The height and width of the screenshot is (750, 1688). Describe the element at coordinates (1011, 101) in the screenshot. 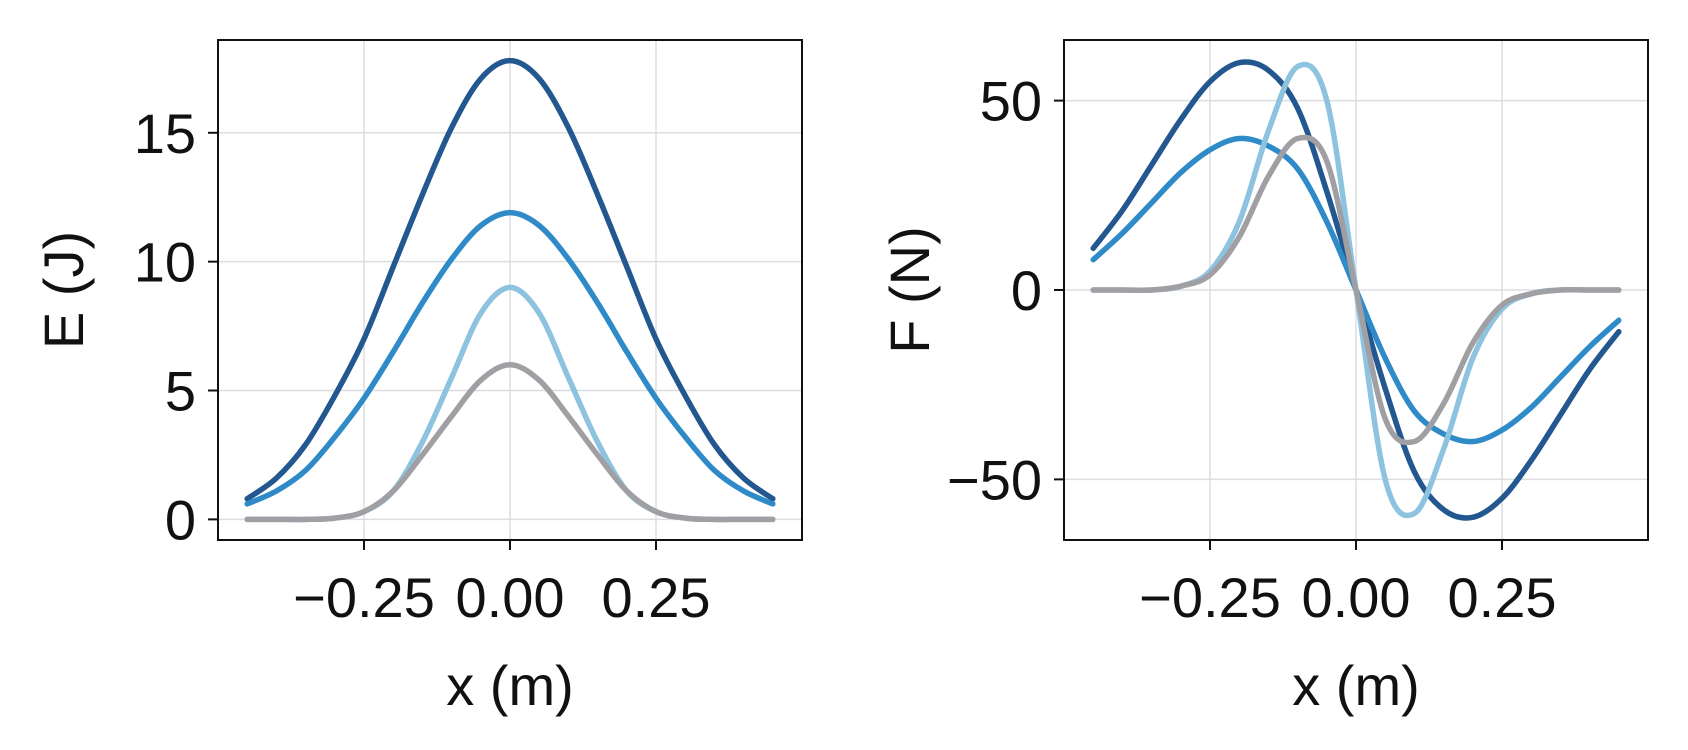

I see `chart-1-ytick-label-2: 50` at that location.